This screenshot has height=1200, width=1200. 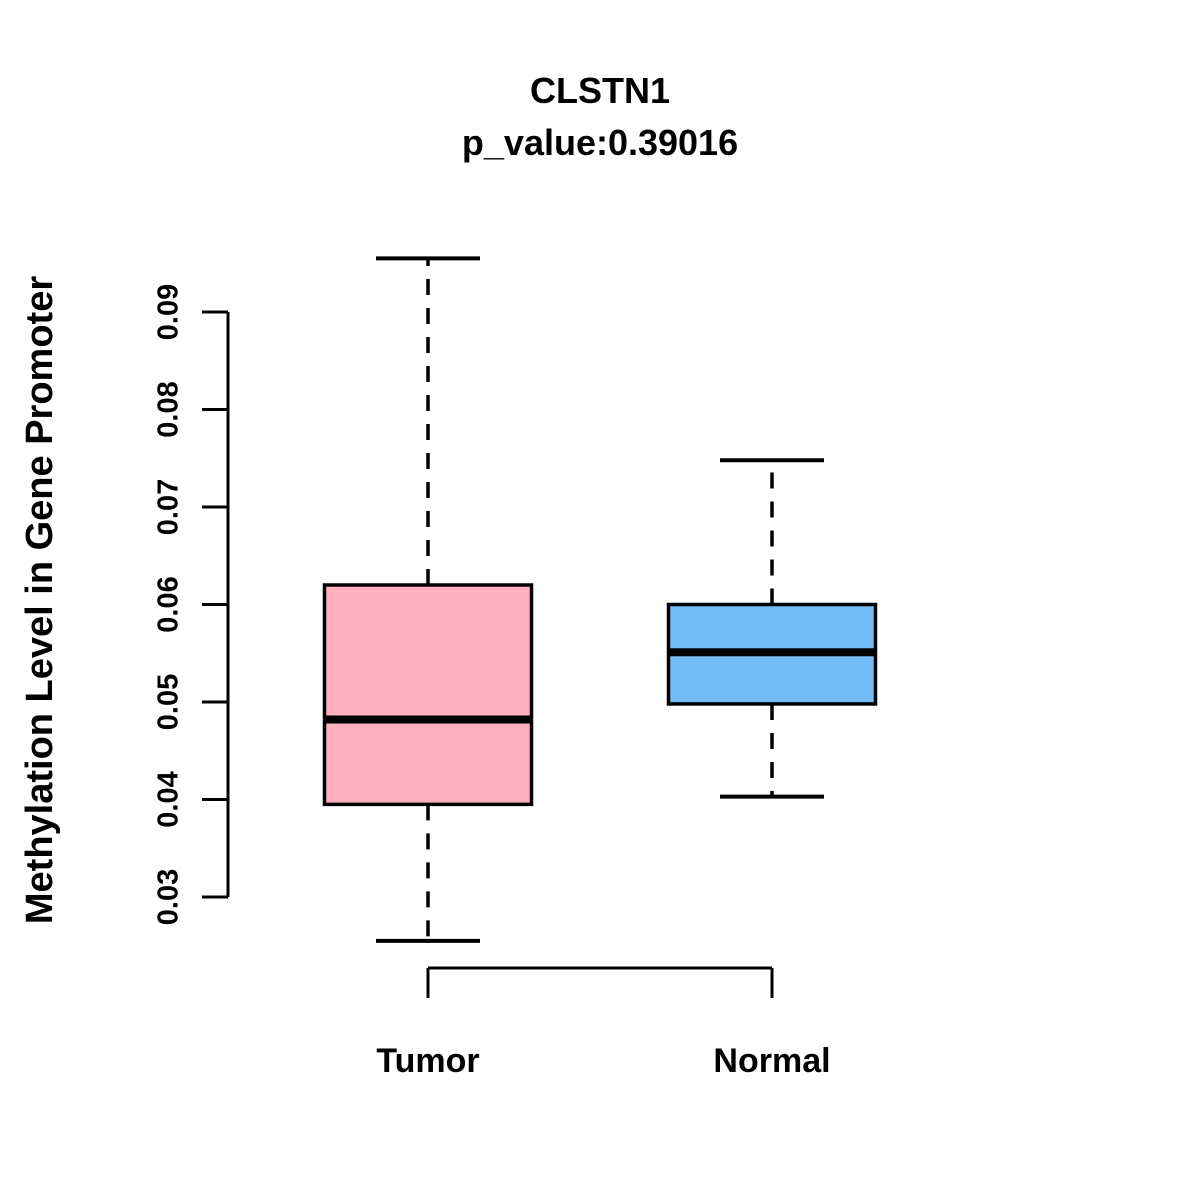 I want to click on x-category-label-tumor: Tumor, so click(x=427, y=1061).